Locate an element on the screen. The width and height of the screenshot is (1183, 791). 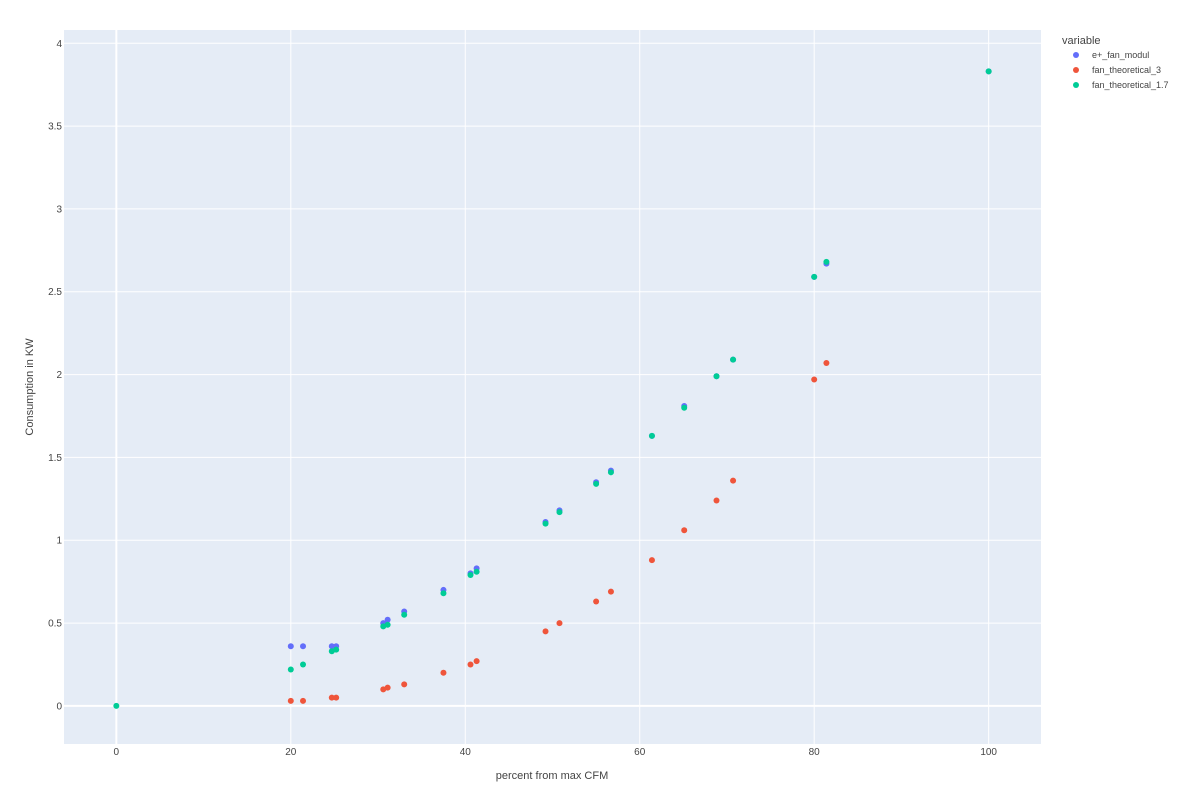
x-tick-label: 20 is located at coordinates (291, 752).